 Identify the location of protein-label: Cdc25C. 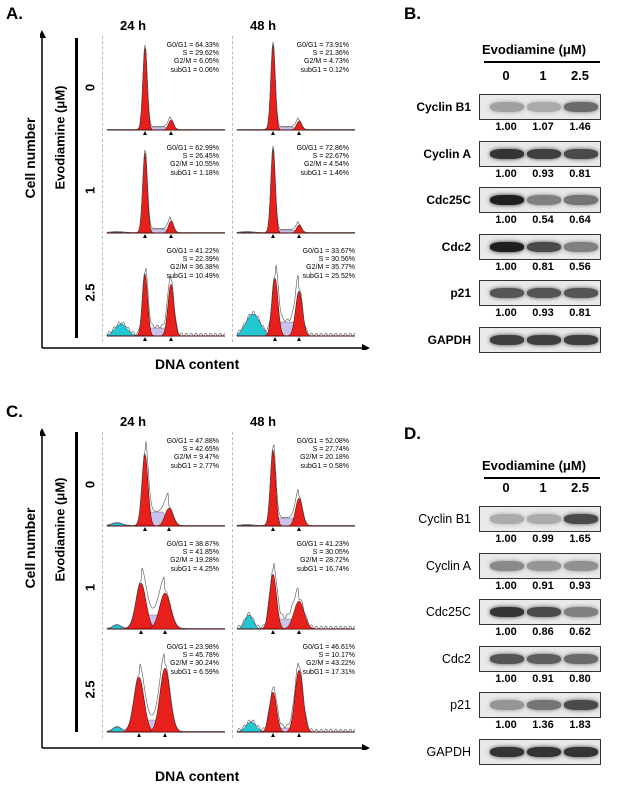
(448, 200).